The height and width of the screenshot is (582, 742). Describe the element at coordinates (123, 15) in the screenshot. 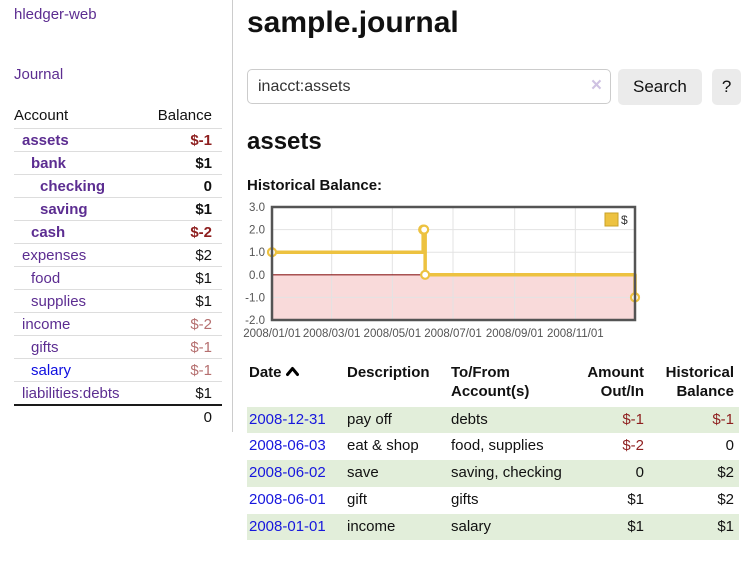

I see `app-title: hledger-web` at that location.